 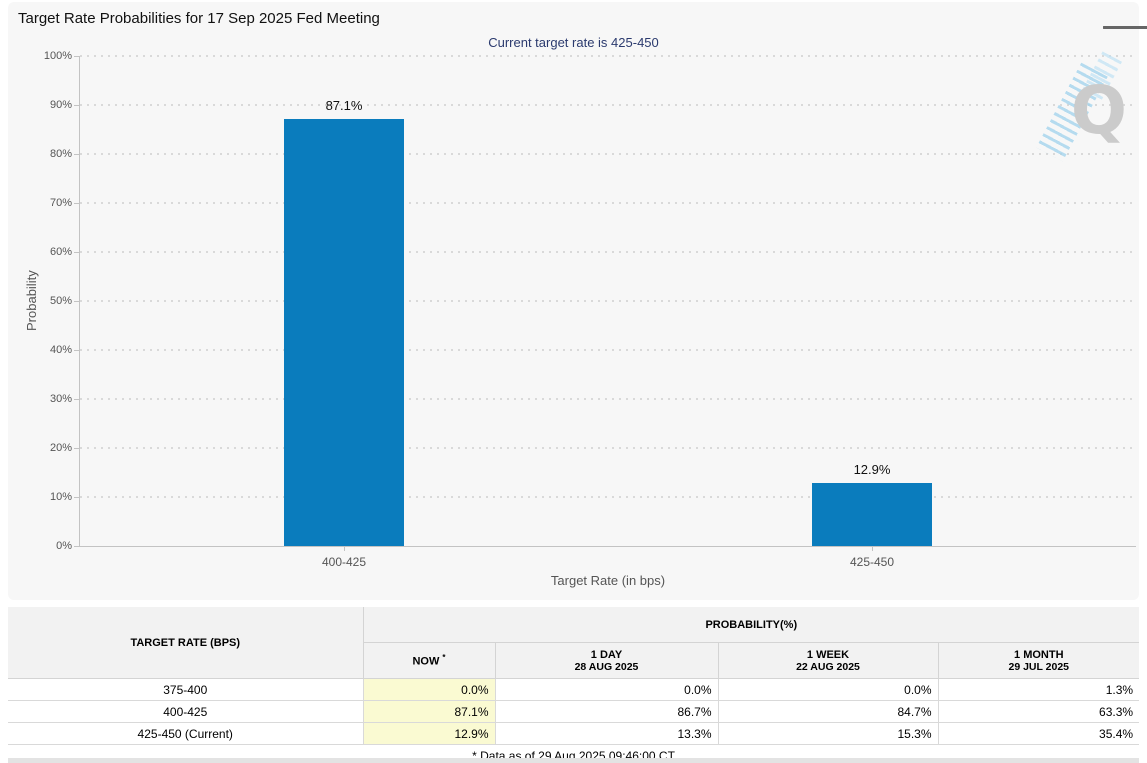 I want to click on y-tick-label: 70%, so click(x=60, y=203).